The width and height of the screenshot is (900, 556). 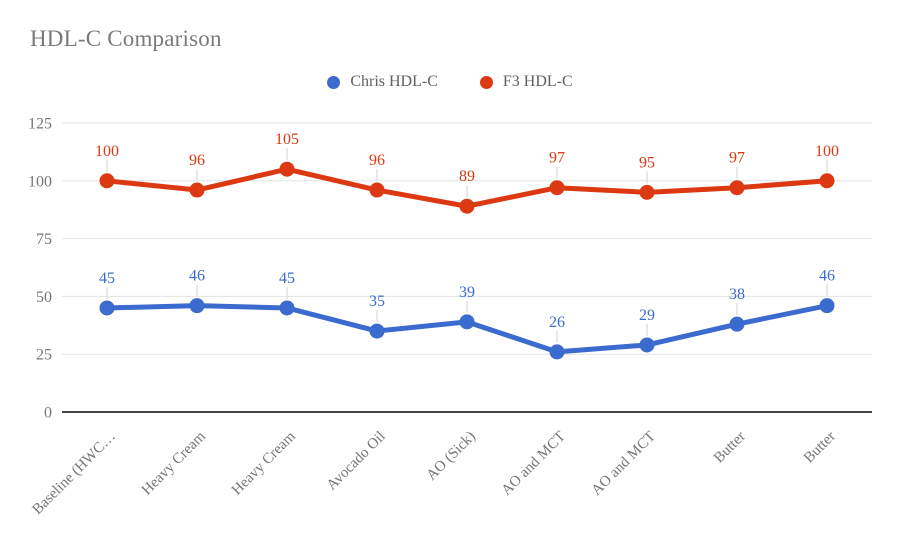 What do you see at coordinates (44, 355) in the screenshot?
I see `y-tick-label: 25` at bounding box center [44, 355].